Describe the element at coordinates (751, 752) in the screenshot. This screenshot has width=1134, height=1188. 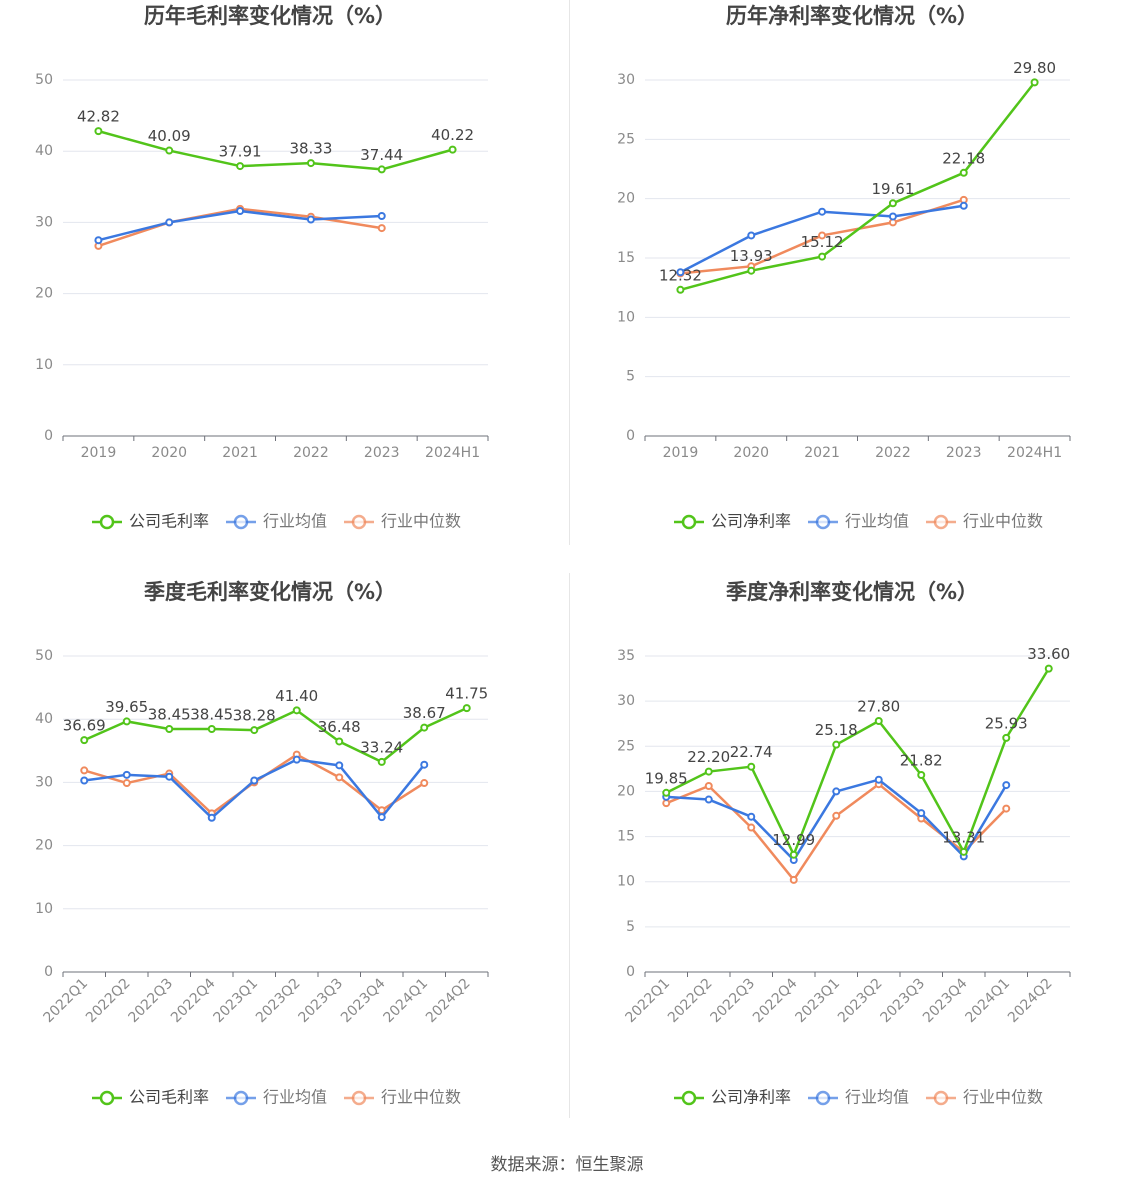
I see `data-label: 22.74` at that location.